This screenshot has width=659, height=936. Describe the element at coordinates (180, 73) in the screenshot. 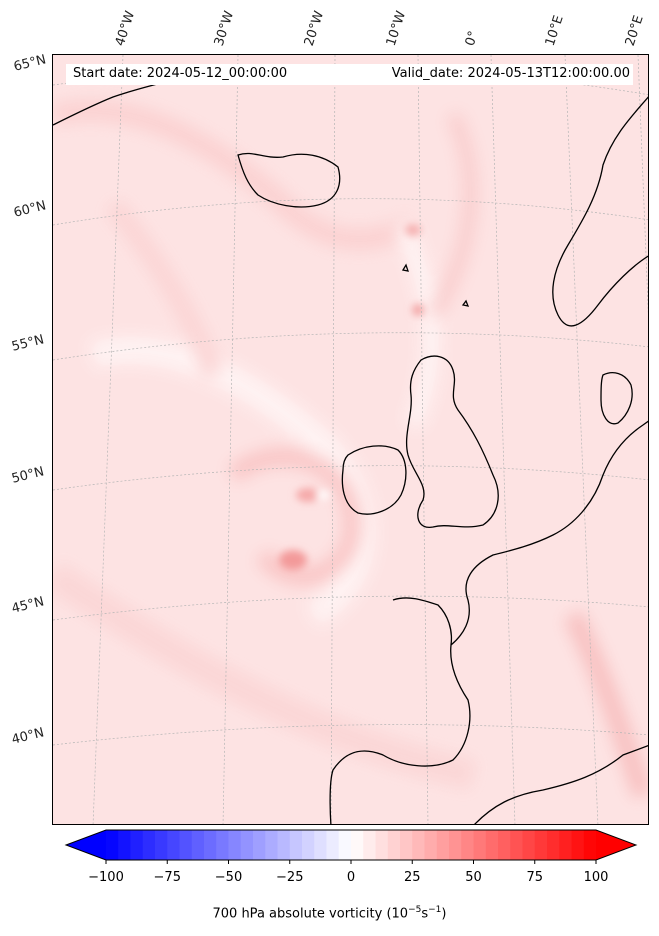

I see `start-date-text: Start date: 2024-05-12_00:00:00` at that location.